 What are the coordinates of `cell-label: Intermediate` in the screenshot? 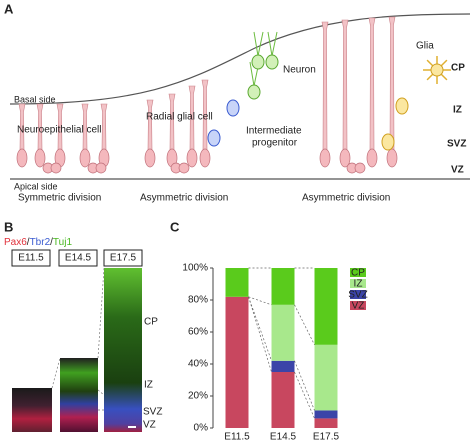 It's located at (274, 131).